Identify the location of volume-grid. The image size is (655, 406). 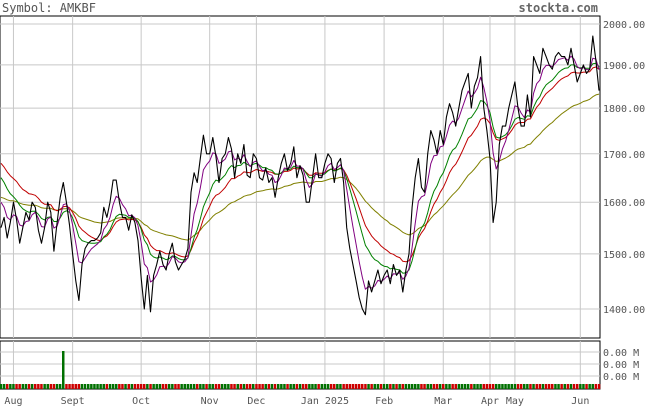
(300, 364).